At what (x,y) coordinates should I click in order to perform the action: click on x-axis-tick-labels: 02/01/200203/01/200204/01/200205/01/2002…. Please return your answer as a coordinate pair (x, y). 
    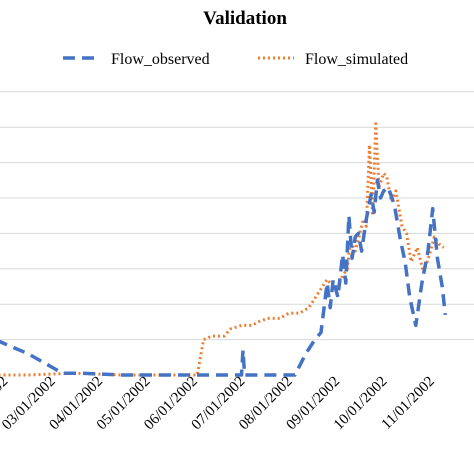
    Looking at the image, I should click on (219, 404).